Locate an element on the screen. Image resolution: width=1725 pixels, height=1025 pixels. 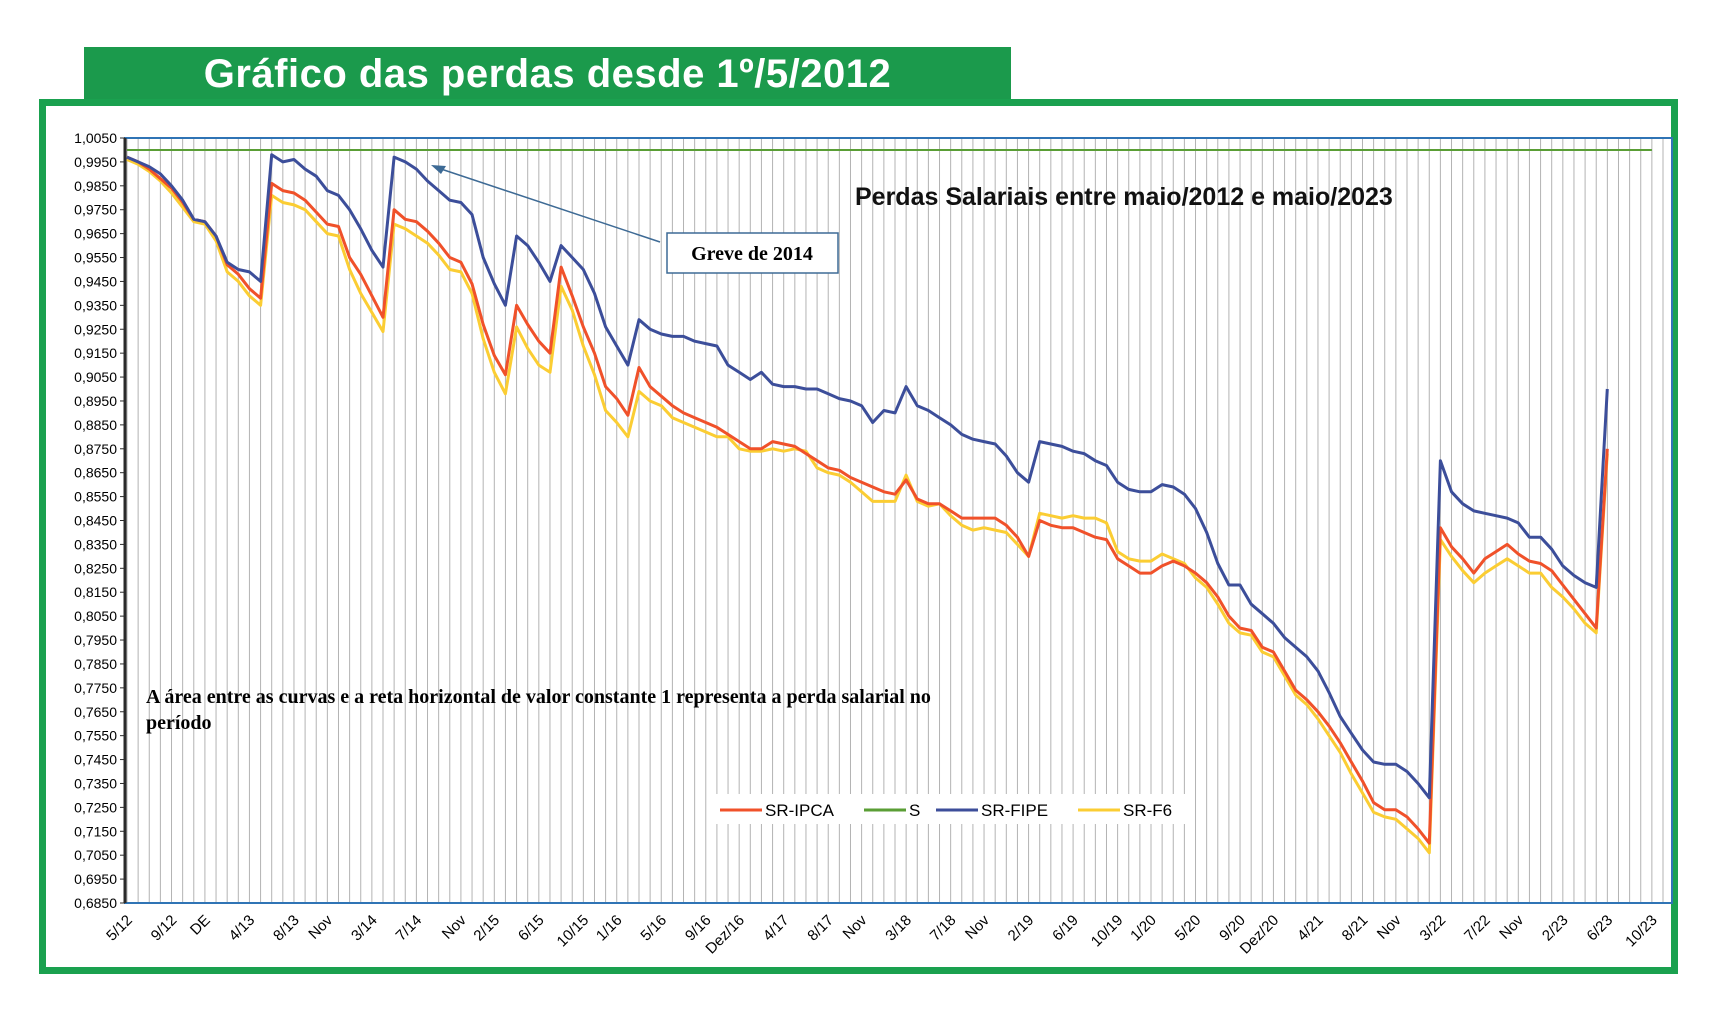
x-tick-label: 5/12 is located at coordinates (119, 928).